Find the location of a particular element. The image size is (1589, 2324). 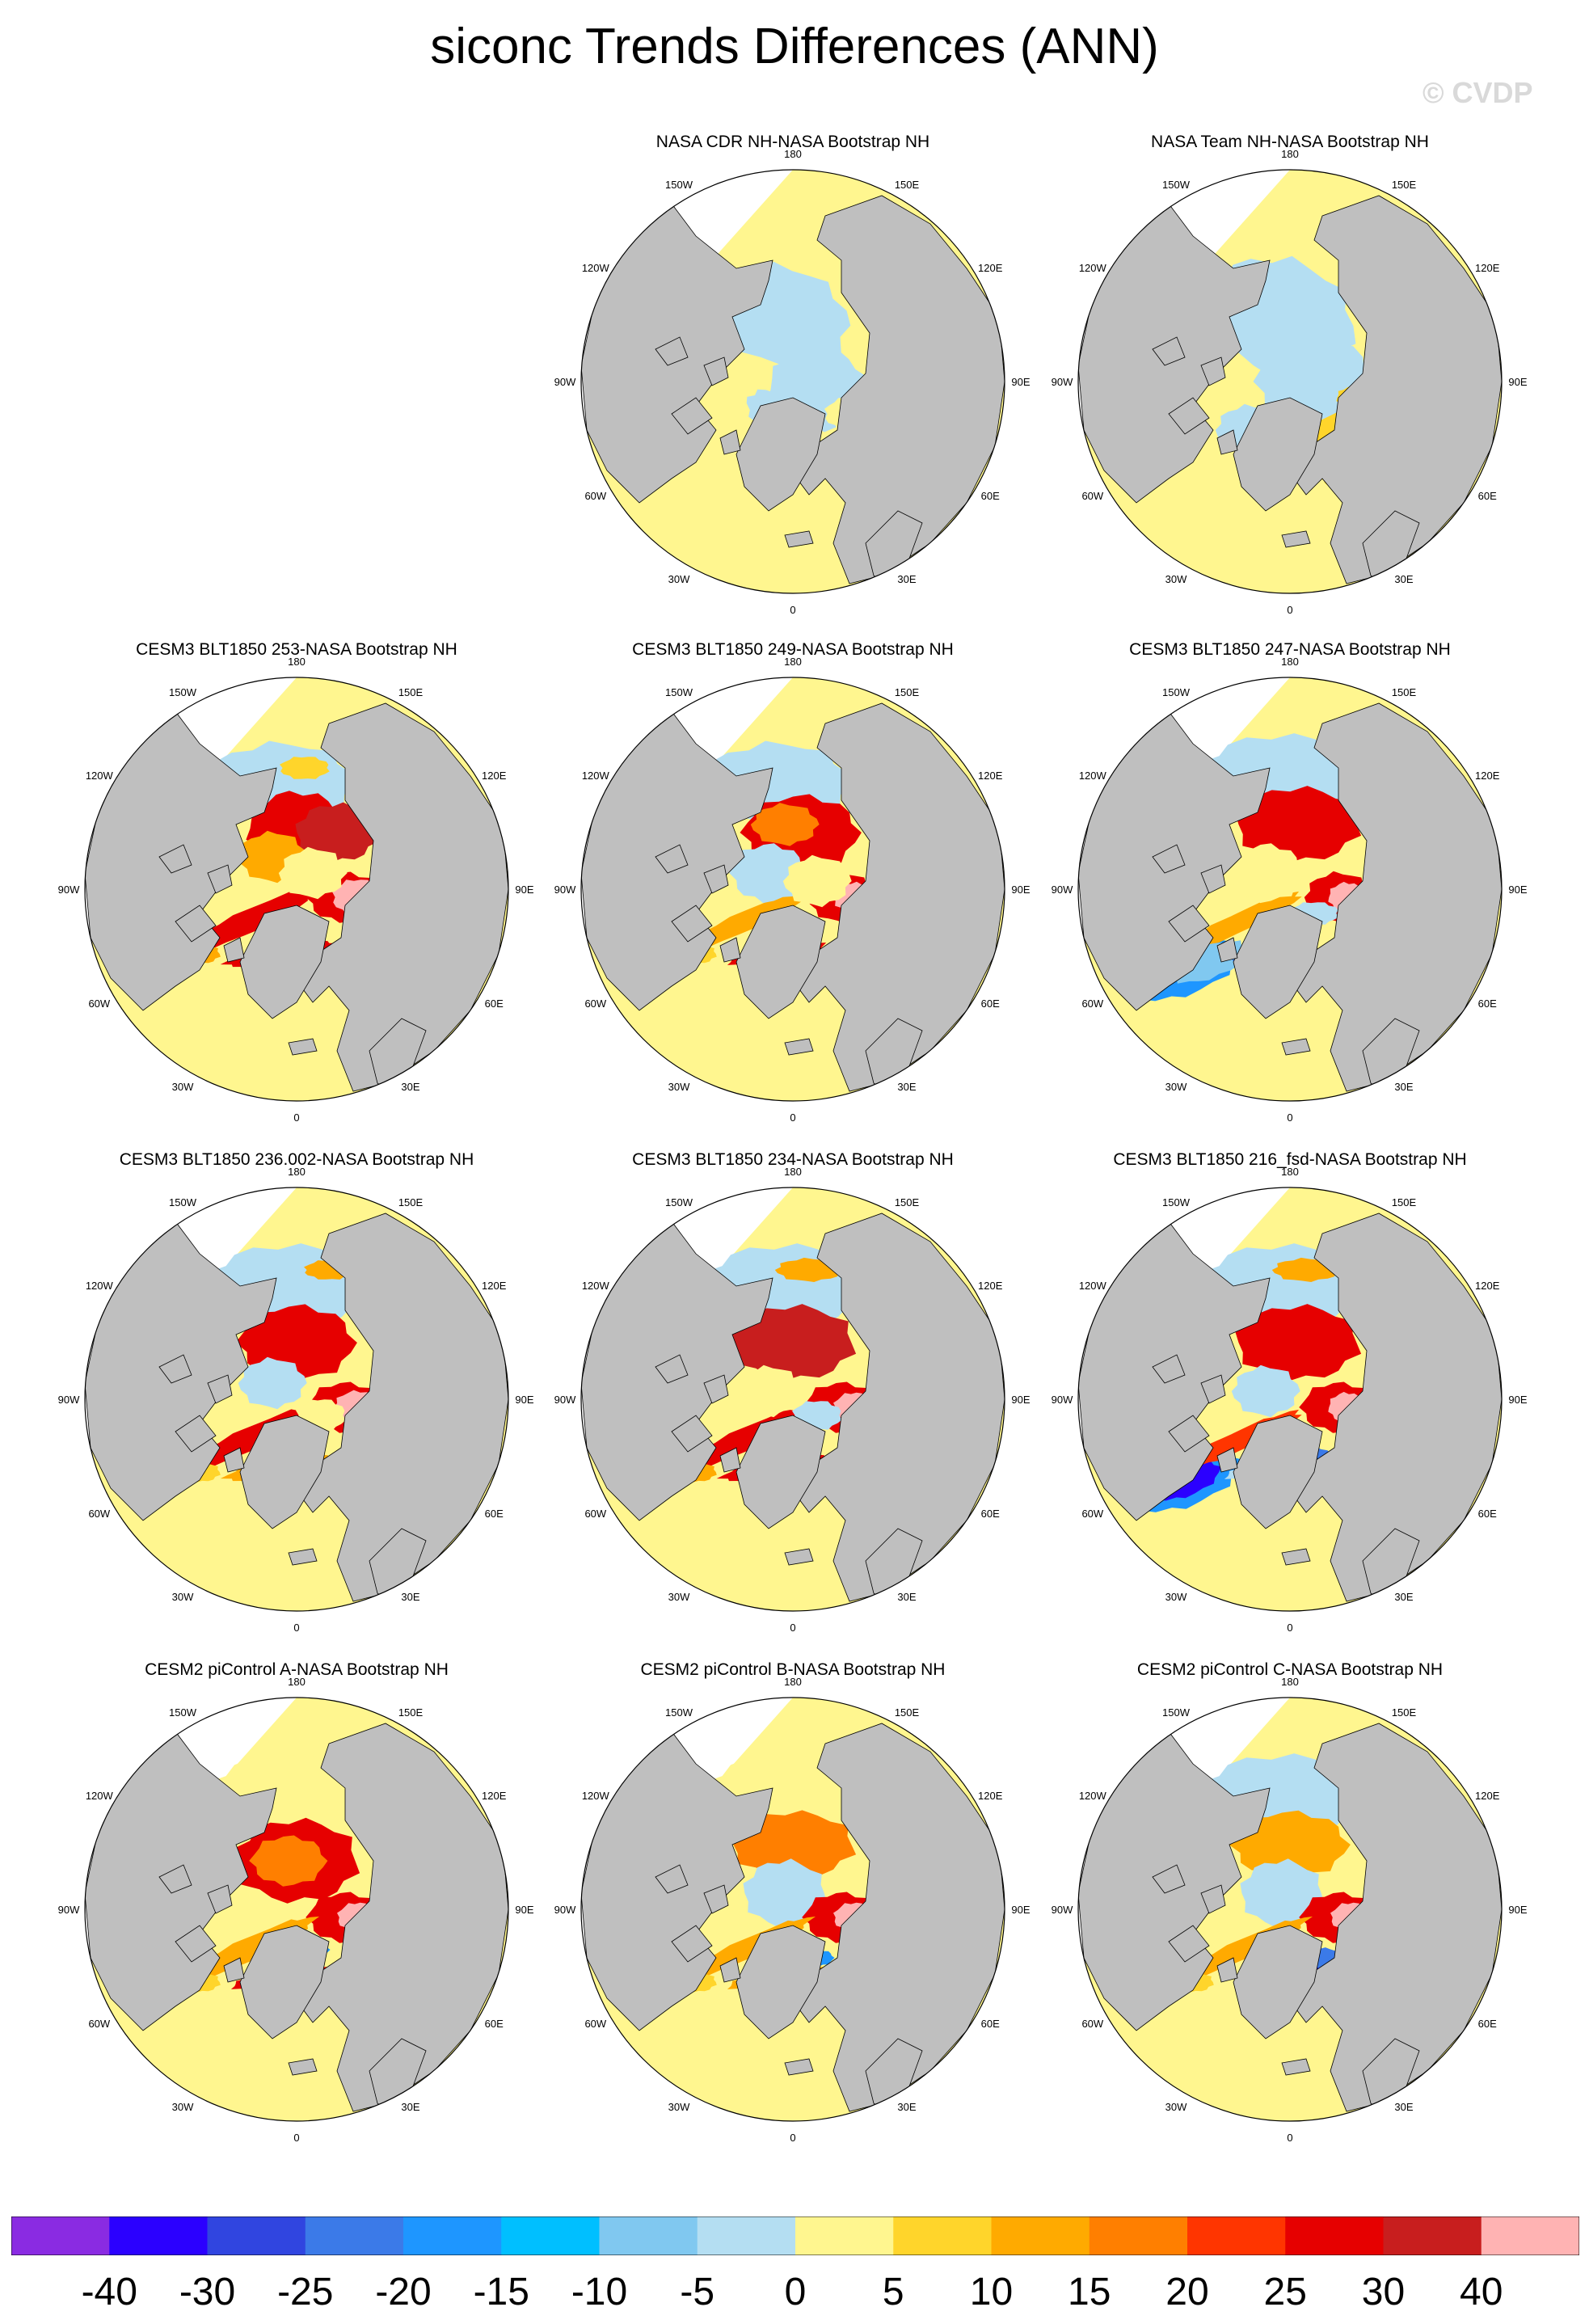

colorbar-tick-label: 5 is located at coordinates (893, 2292).